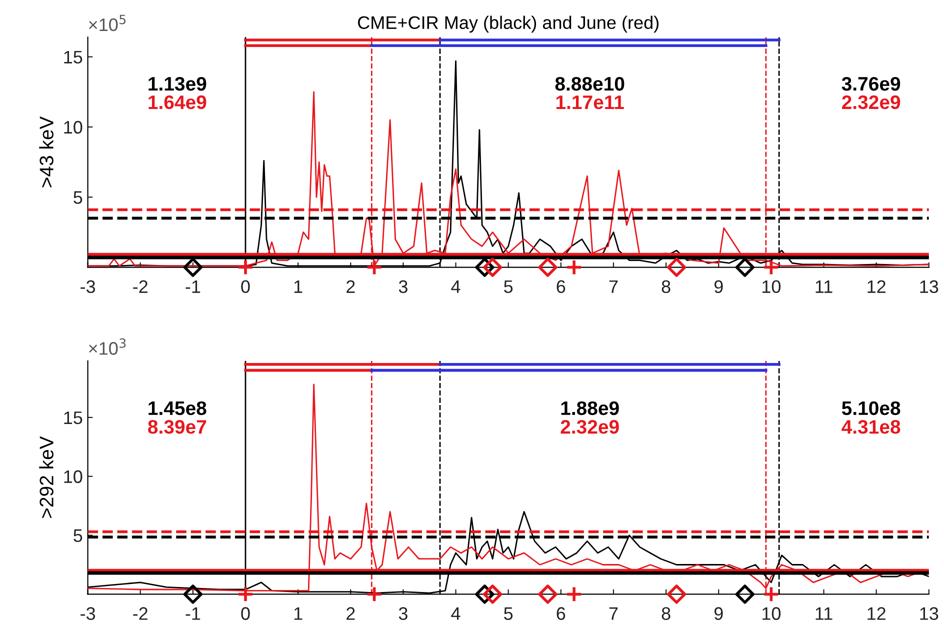  I want to click on annotation: 1.64e9, so click(177, 102).